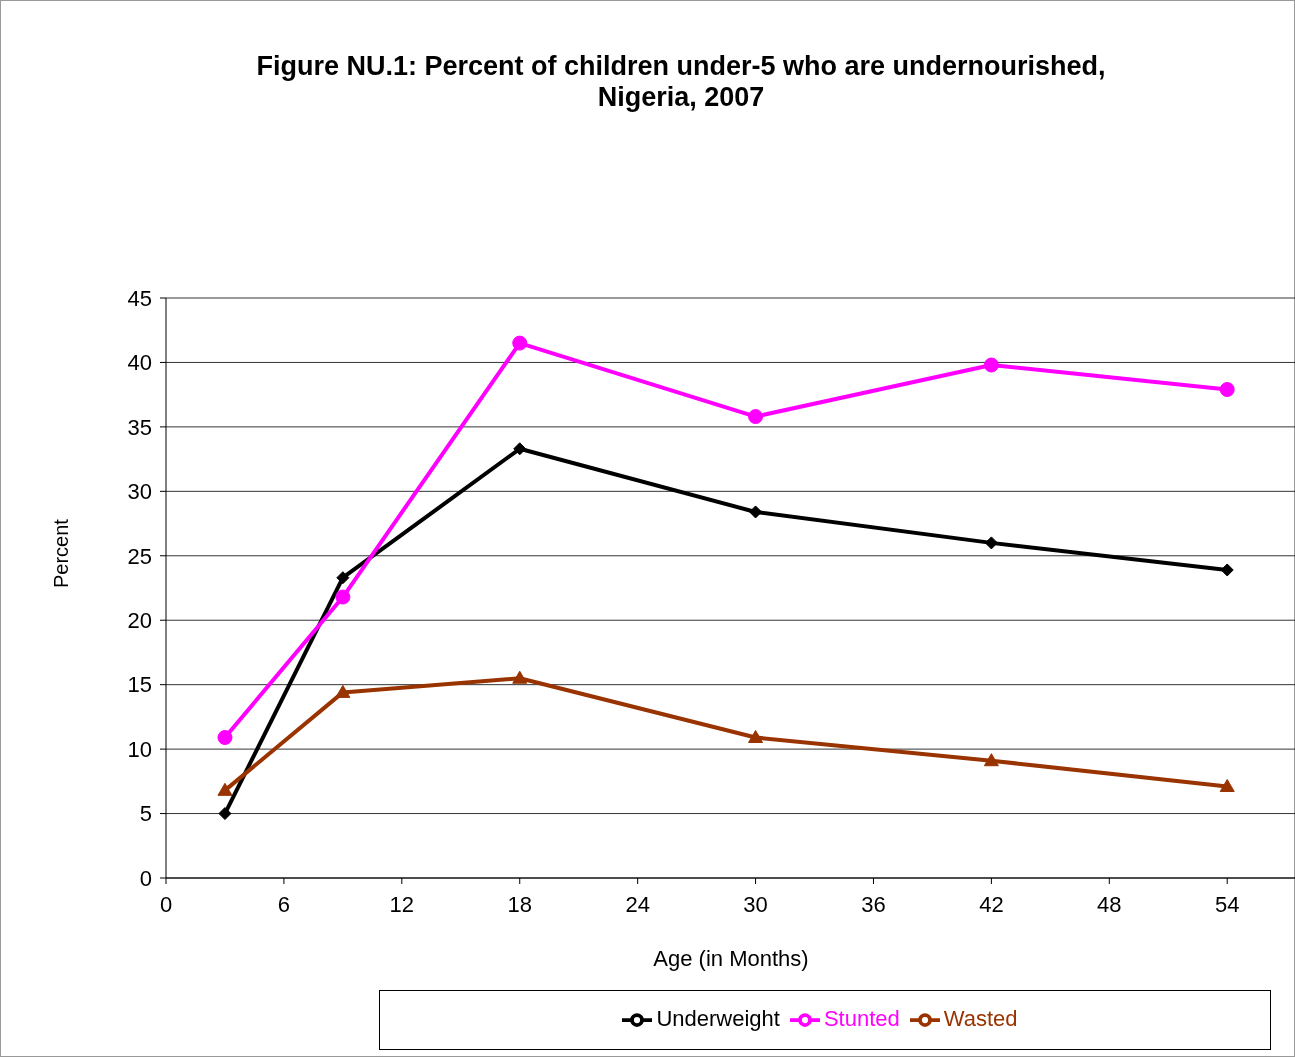 This screenshot has height=1057, width=1295. Describe the element at coordinates (731, 958) in the screenshot. I see `x-axis-title: Age (in Months)` at that location.